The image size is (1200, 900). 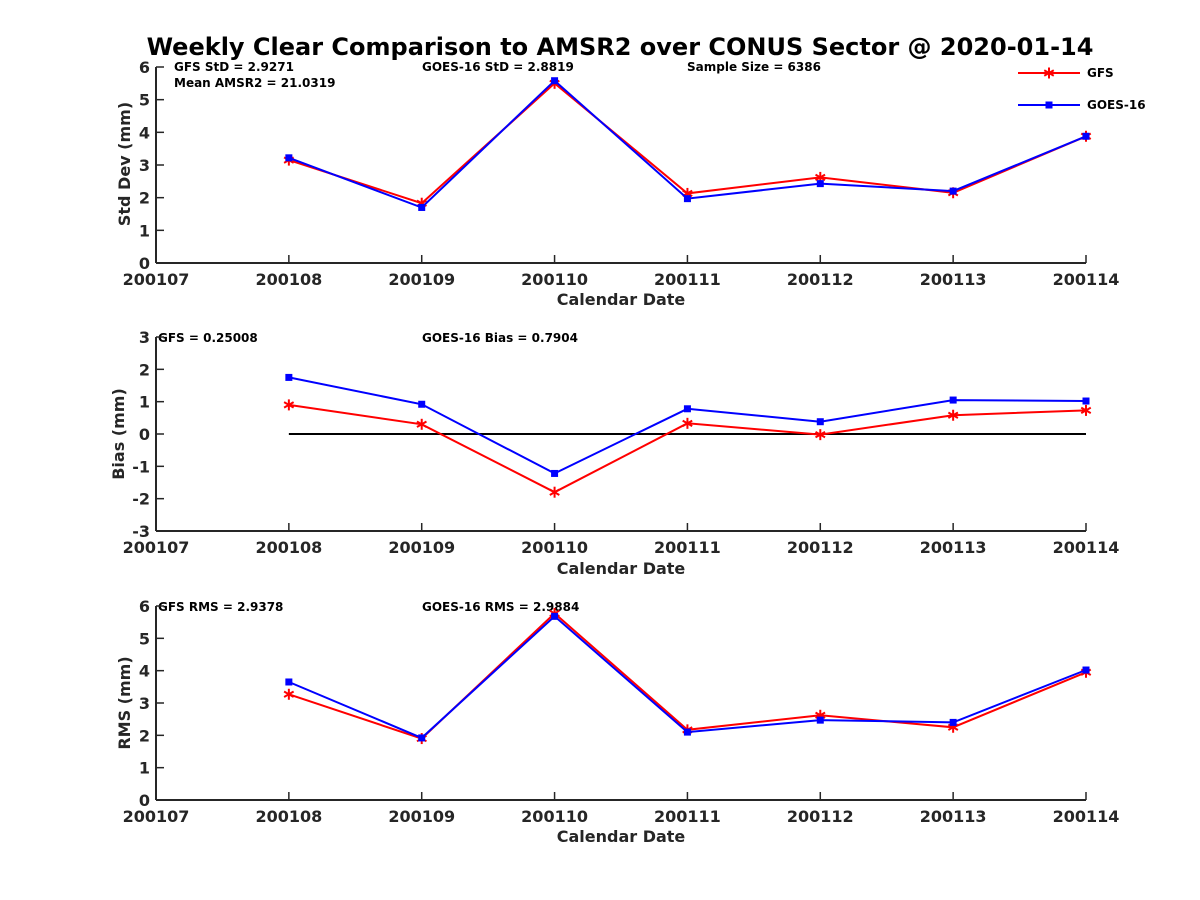 I want to click on legend: GFS GOES-16, so click(x=1082, y=89).